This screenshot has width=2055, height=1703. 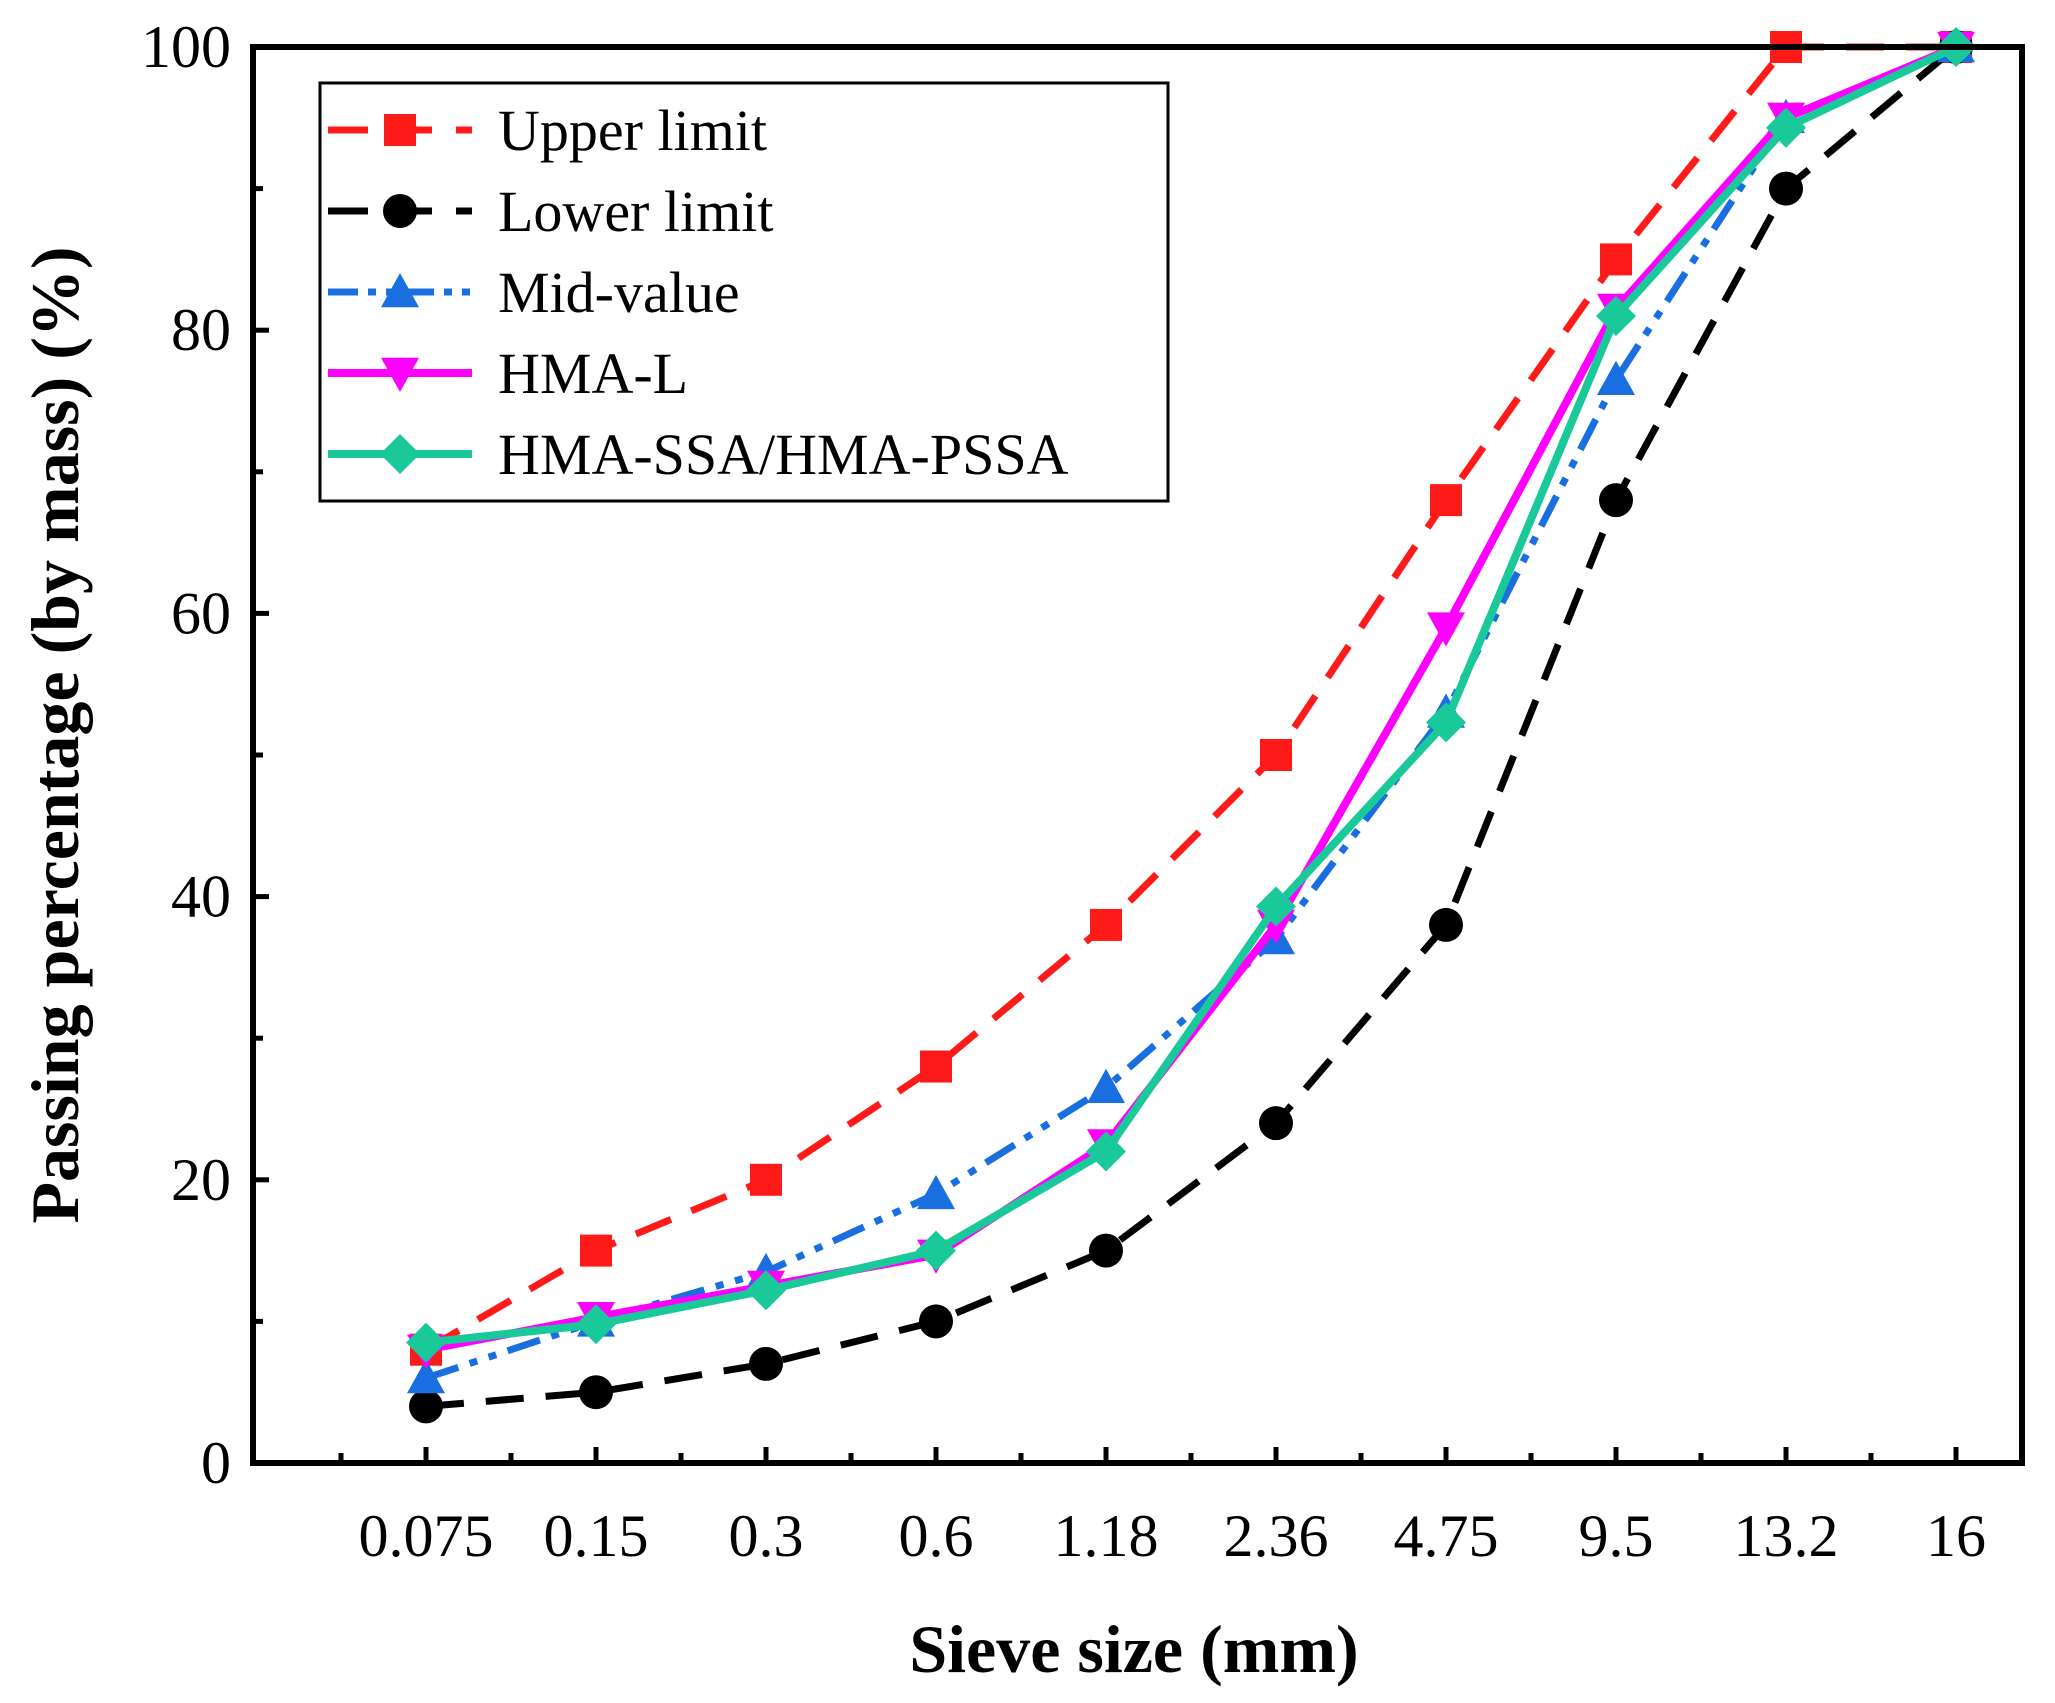 I want to click on x-tick-label: 0.15, so click(x=596, y=1536).